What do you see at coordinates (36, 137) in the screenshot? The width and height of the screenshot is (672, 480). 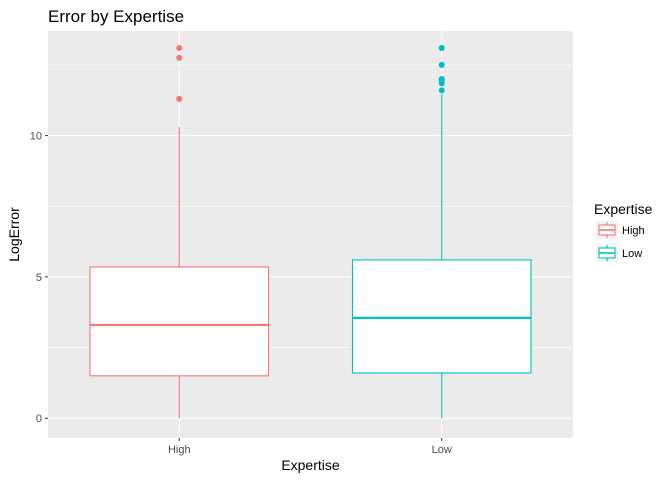 I see `y-tick-label: 10` at bounding box center [36, 137].